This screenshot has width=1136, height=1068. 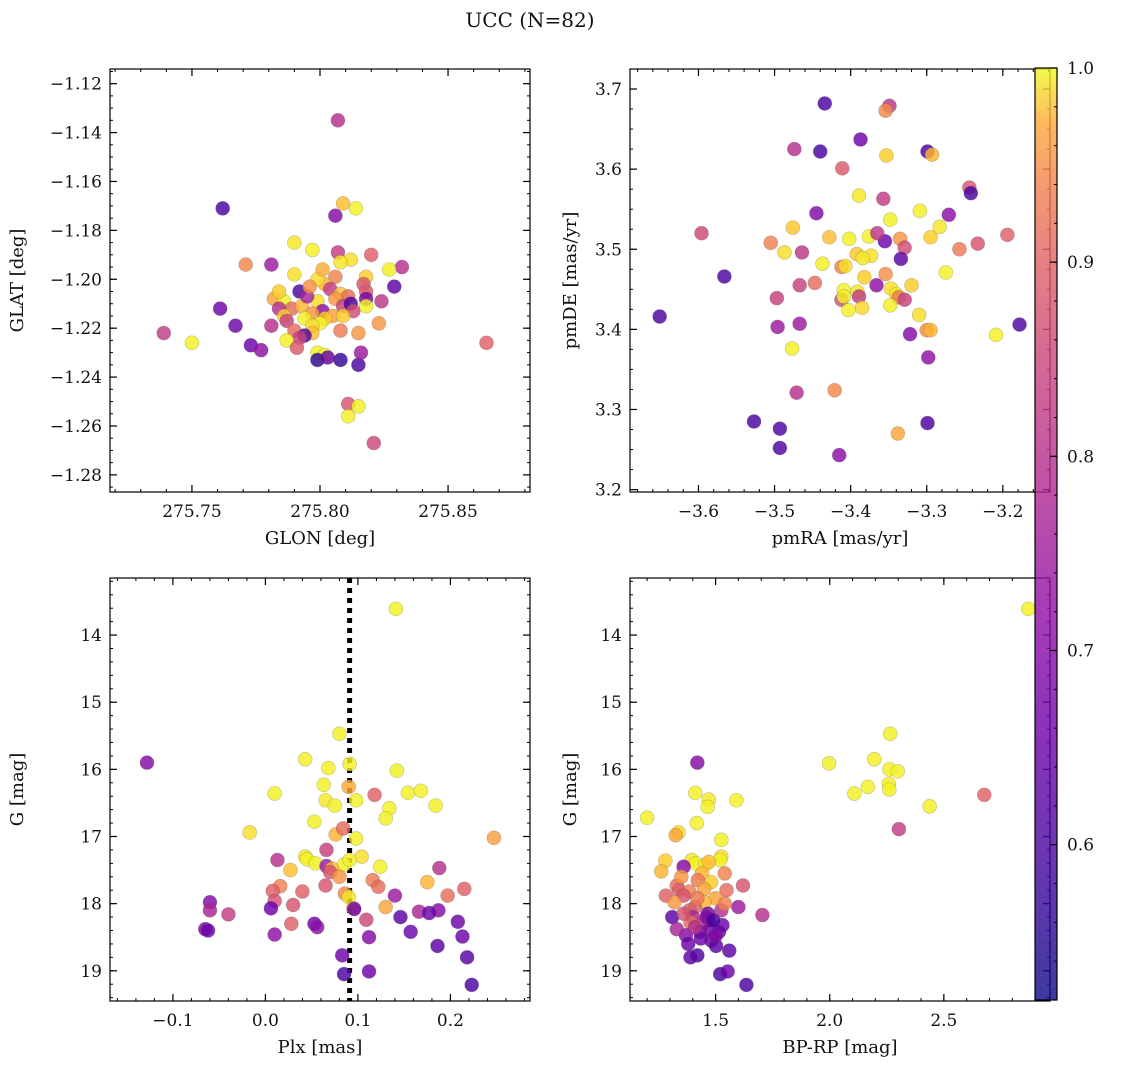 What do you see at coordinates (1064, 530) in the screenshot?
I see `colorbar: 0.6 0.7 0.8 0.9 1.0` at bounding box center [1064, 530].